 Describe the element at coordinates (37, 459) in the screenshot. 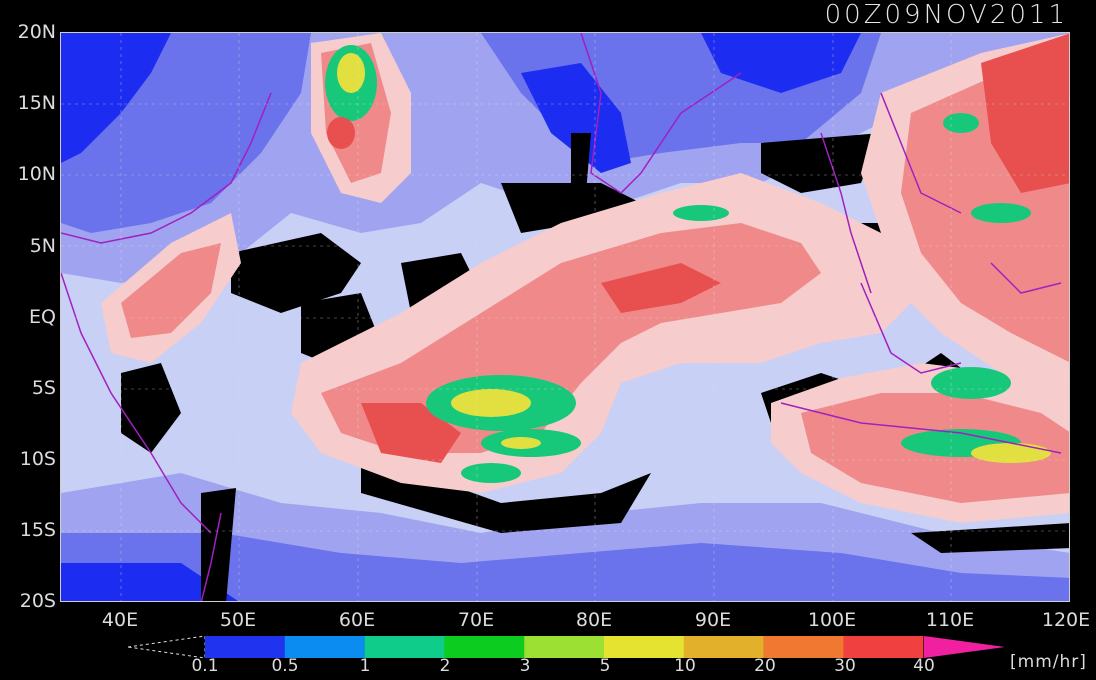

I see `lat-label-10s: 10S` at that location.